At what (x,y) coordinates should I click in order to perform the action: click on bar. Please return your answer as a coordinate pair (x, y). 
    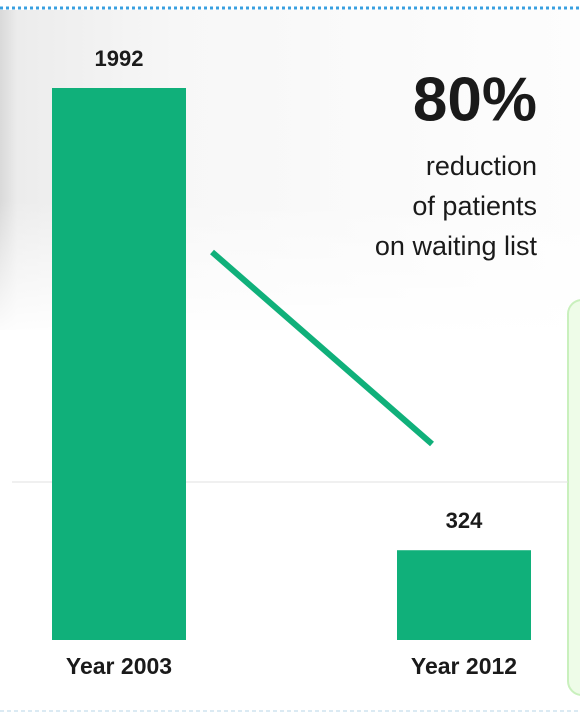
    Looking at the image, I should click on (464, 595).